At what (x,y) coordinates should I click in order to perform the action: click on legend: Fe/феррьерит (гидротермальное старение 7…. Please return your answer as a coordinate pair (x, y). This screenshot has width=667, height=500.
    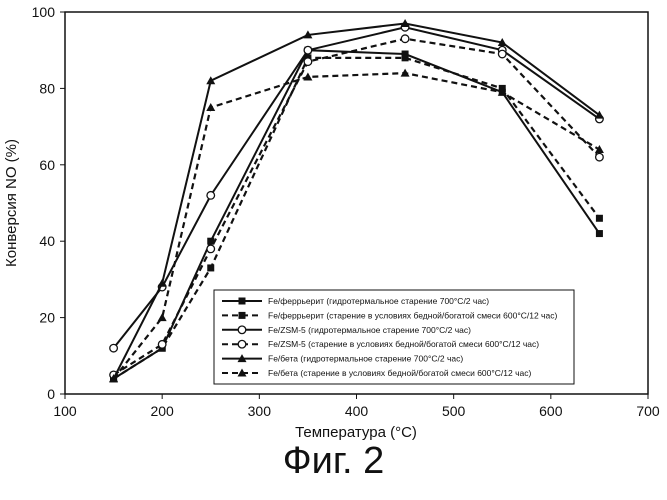
    Looking at the image, I should click on (394, 337).